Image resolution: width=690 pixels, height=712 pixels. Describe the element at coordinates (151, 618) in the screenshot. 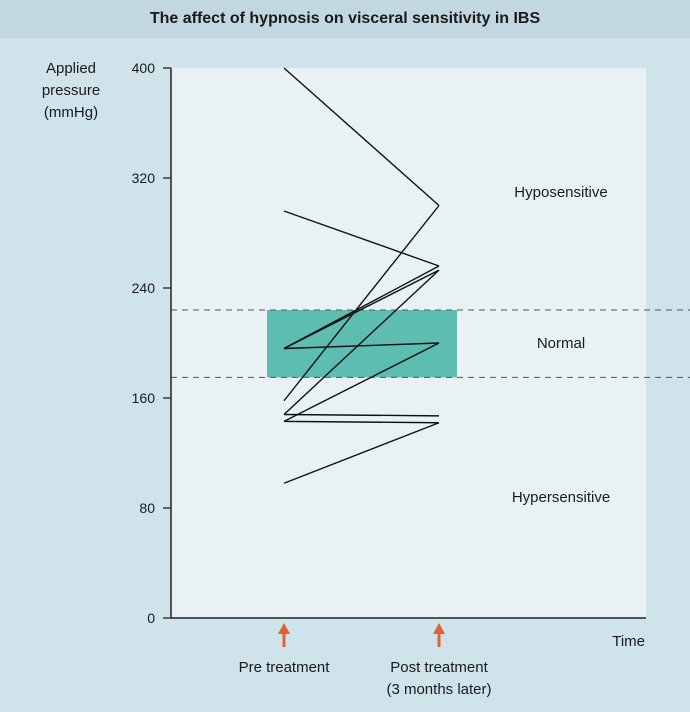

I see `y-tick-label: 0` at that location.